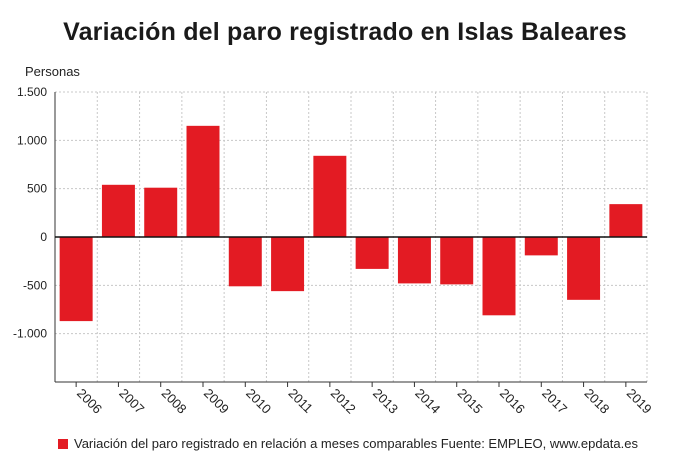  Describe the element at coordinates (330, 196) in the screenshot. I see `bar-2012` at that location.